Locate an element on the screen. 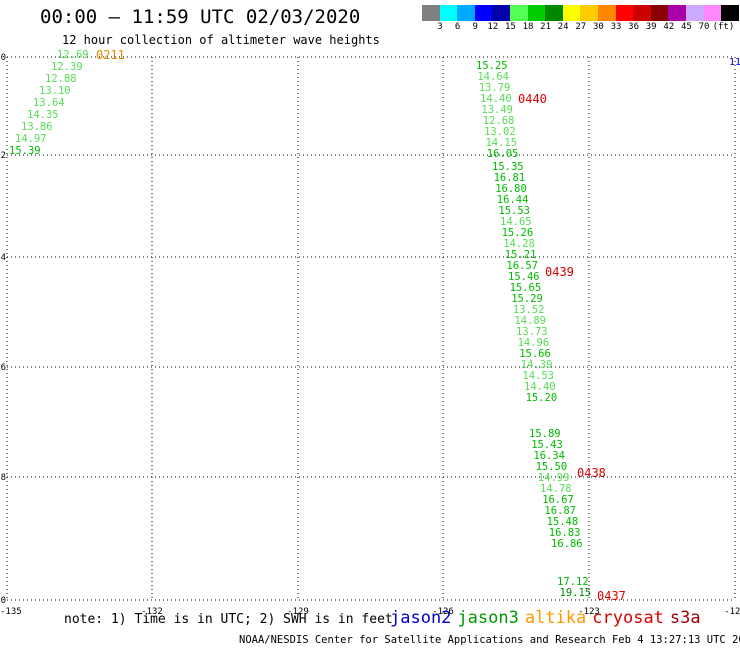 Image resolution: width=740 pixels, height=650 pixels. wave-height-value: 15.89 is located at coordinates (545, 434).